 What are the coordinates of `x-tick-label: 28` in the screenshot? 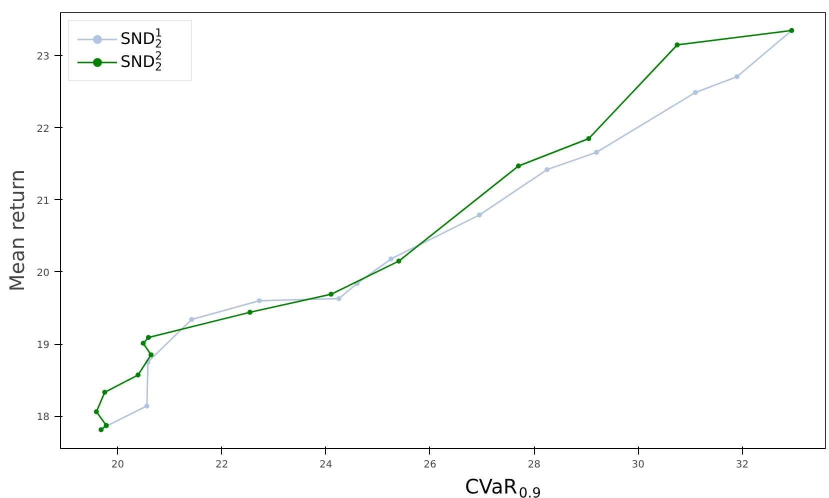 It's located at (534, 465).